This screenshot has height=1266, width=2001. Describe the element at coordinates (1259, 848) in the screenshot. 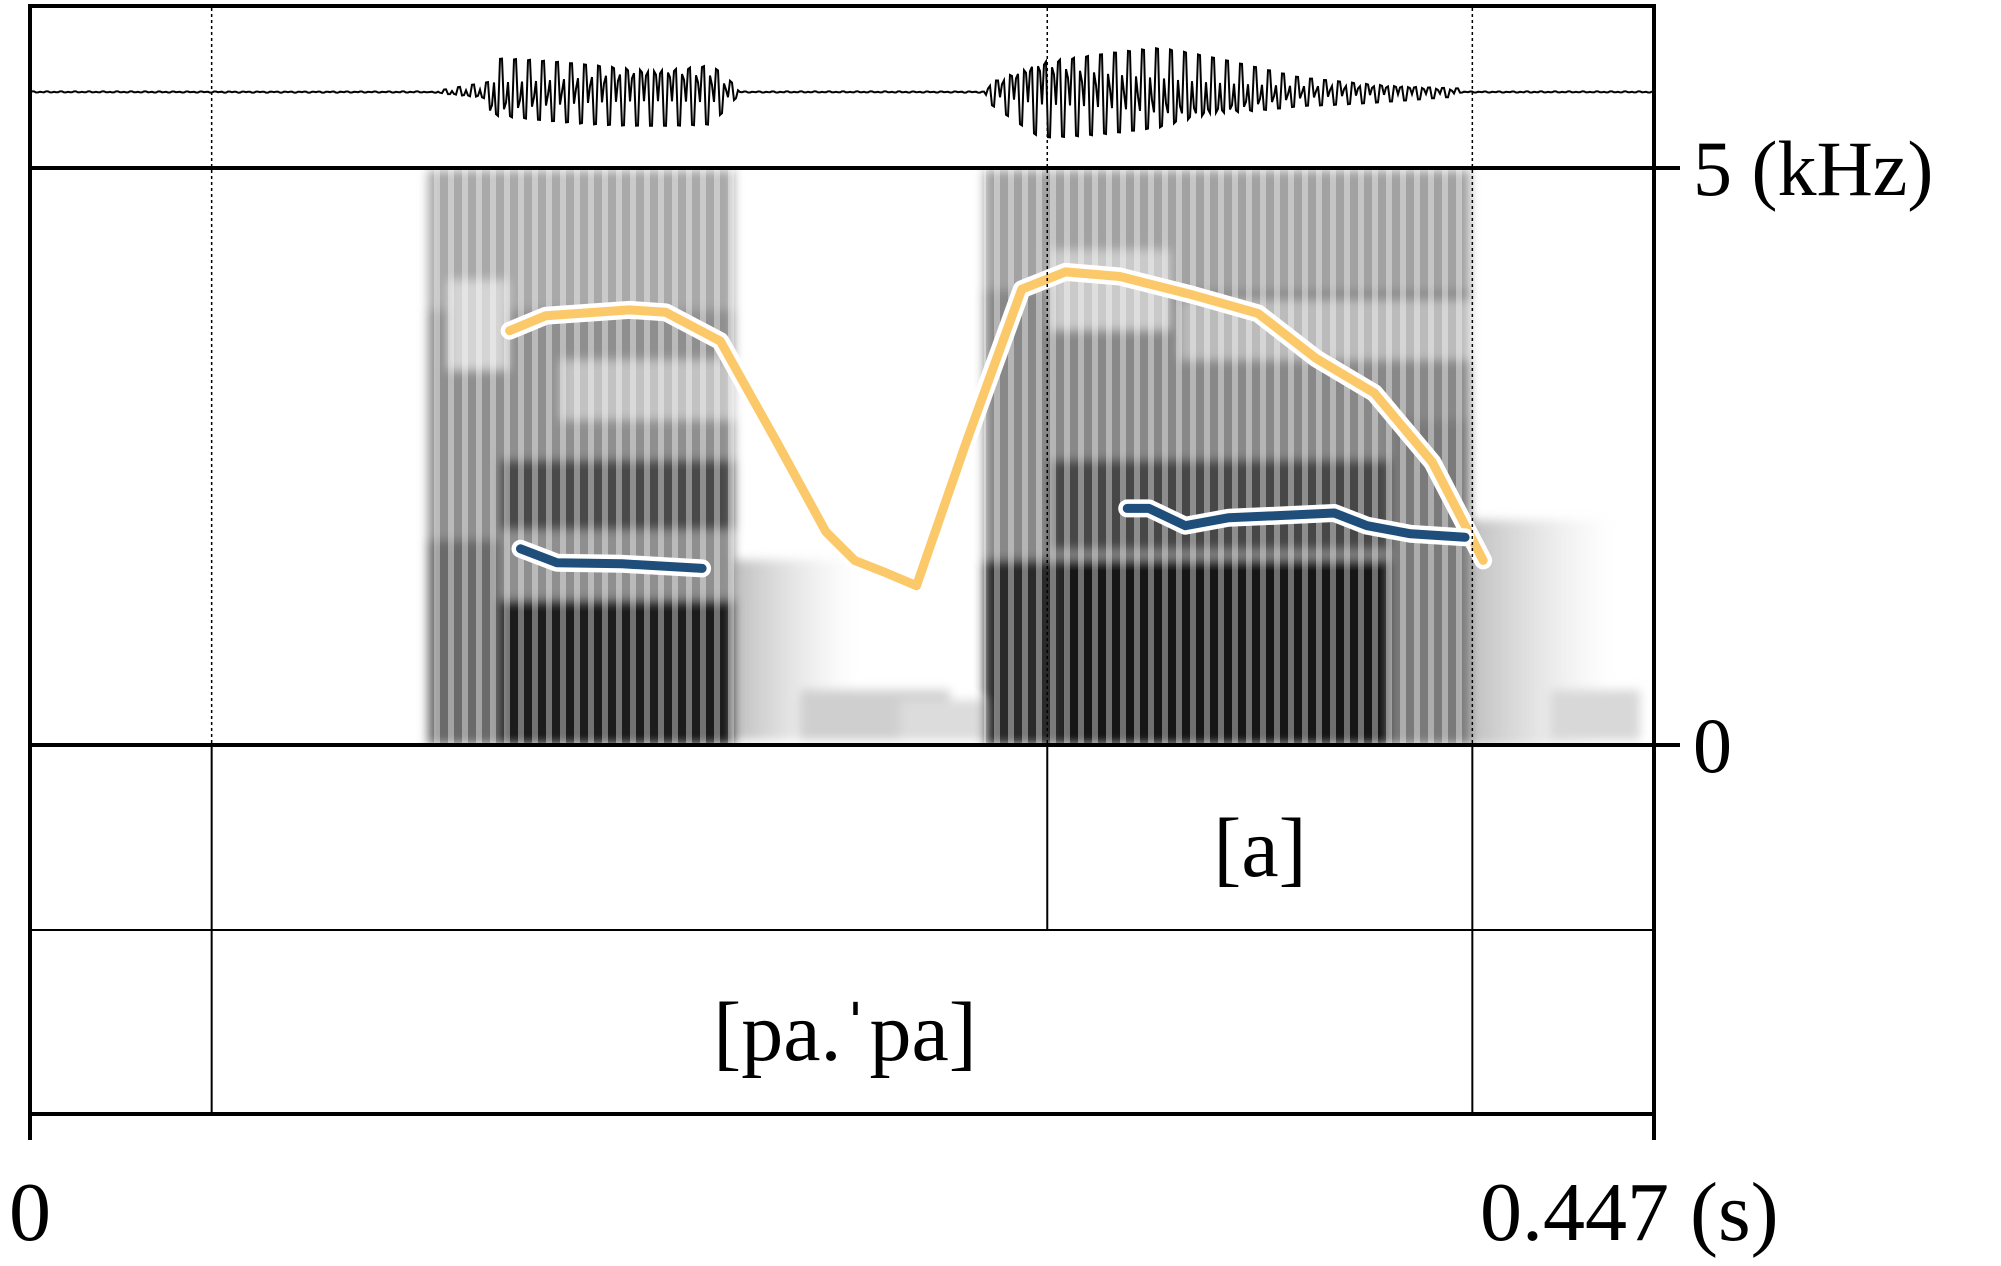

I see `segment-tier-label: [a]` at that location.